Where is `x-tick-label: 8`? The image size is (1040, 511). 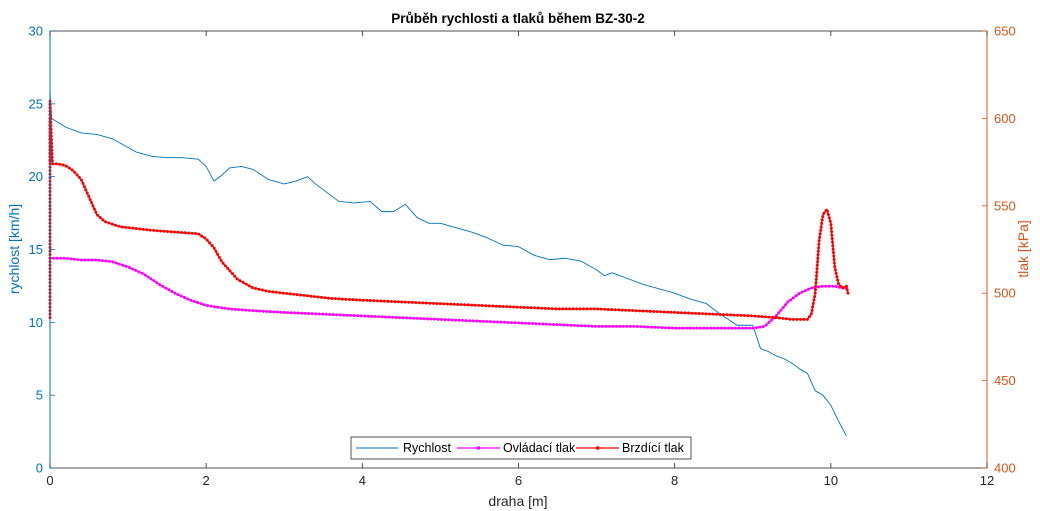
x-tick-label: 8 is located at coordinates (674, 480).